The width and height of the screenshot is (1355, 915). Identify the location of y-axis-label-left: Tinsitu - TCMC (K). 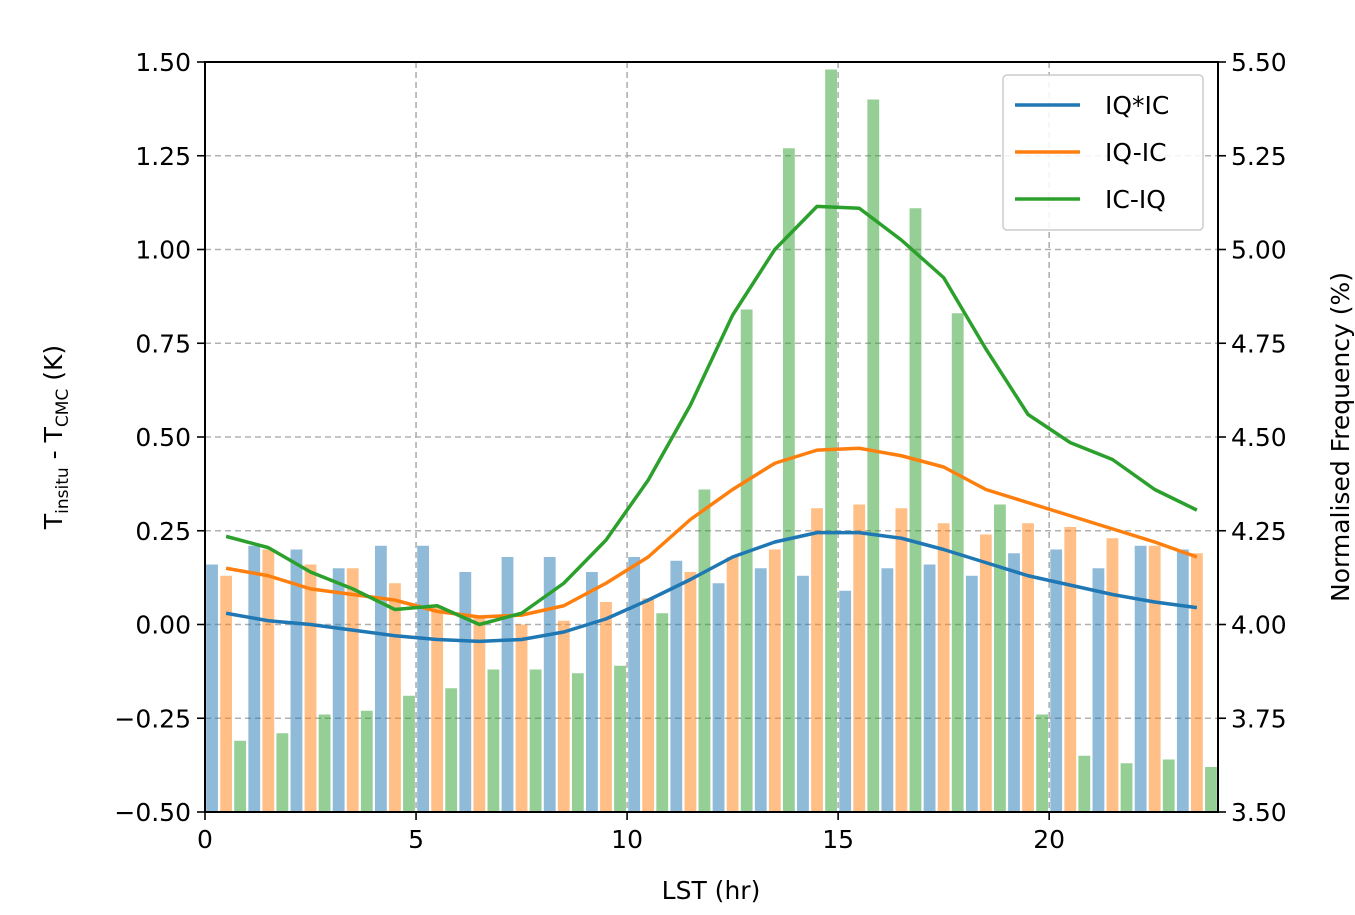
(56, 437).